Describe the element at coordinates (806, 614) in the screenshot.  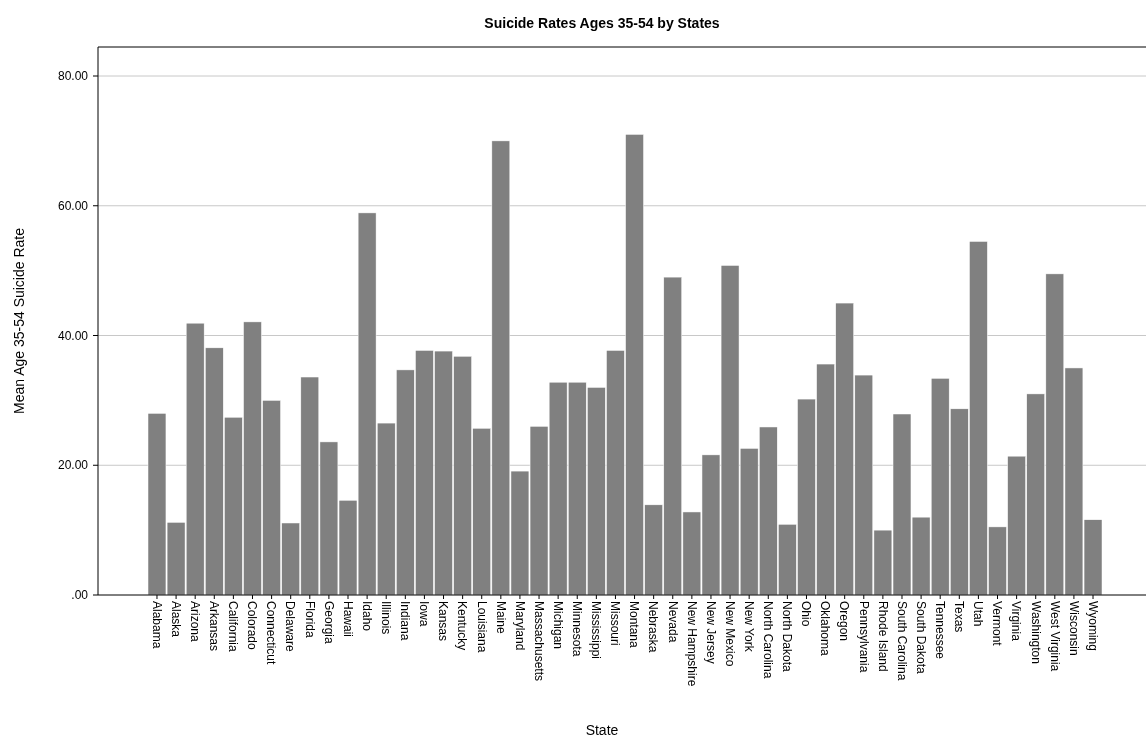
I see `x-tick-label: Ohio` at that location.